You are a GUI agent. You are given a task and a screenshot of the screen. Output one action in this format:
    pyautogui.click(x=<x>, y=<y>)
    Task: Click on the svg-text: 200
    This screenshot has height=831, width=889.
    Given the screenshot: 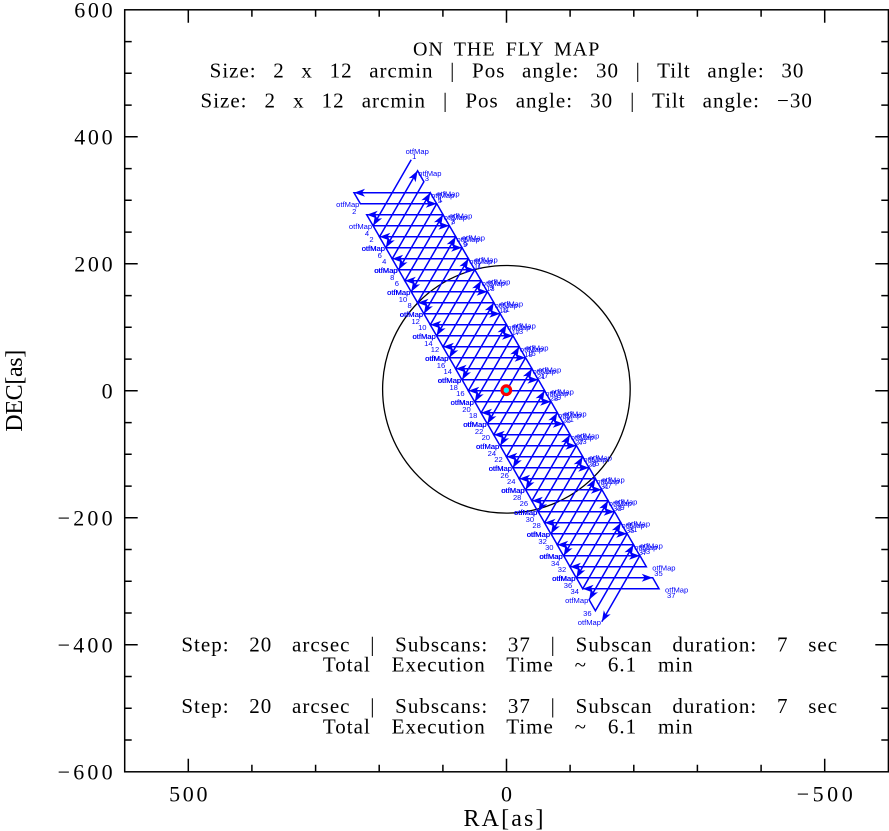 What is the action you would take?
    pyautogui.click(x=93, y=263)
    